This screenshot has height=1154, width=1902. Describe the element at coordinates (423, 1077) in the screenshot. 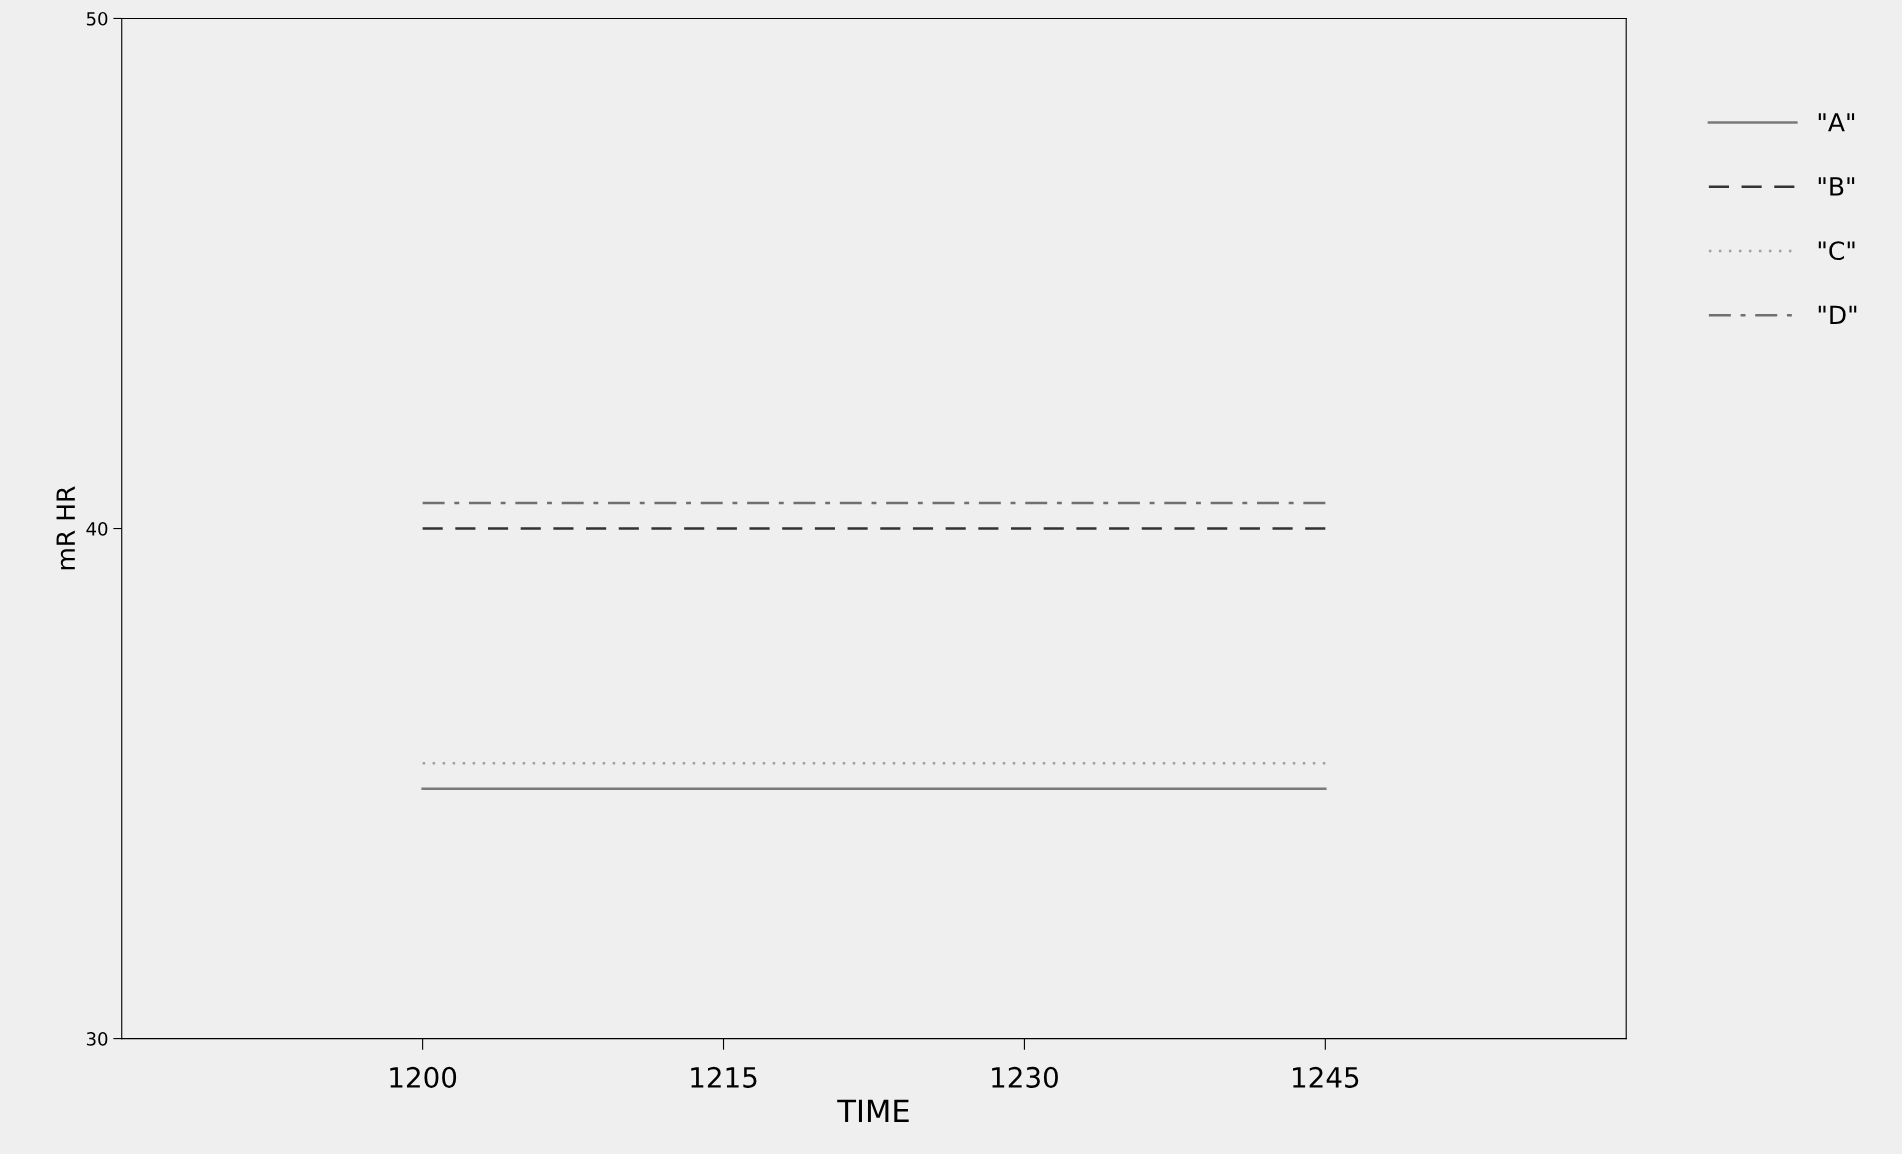

I see `x-tick-label: 1200` at that location.